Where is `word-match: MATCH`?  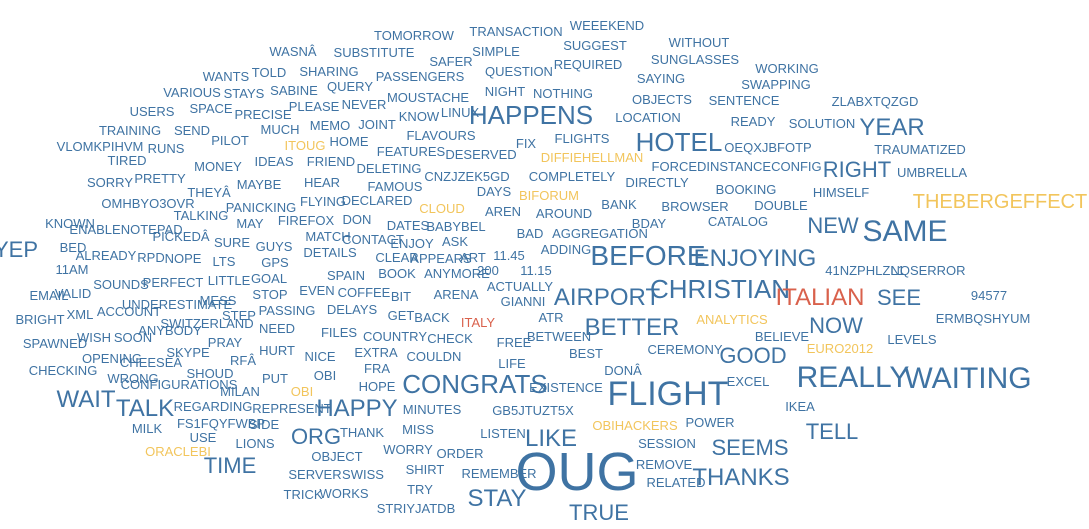
word-match: MATCH is located at coordinates (327, 236).